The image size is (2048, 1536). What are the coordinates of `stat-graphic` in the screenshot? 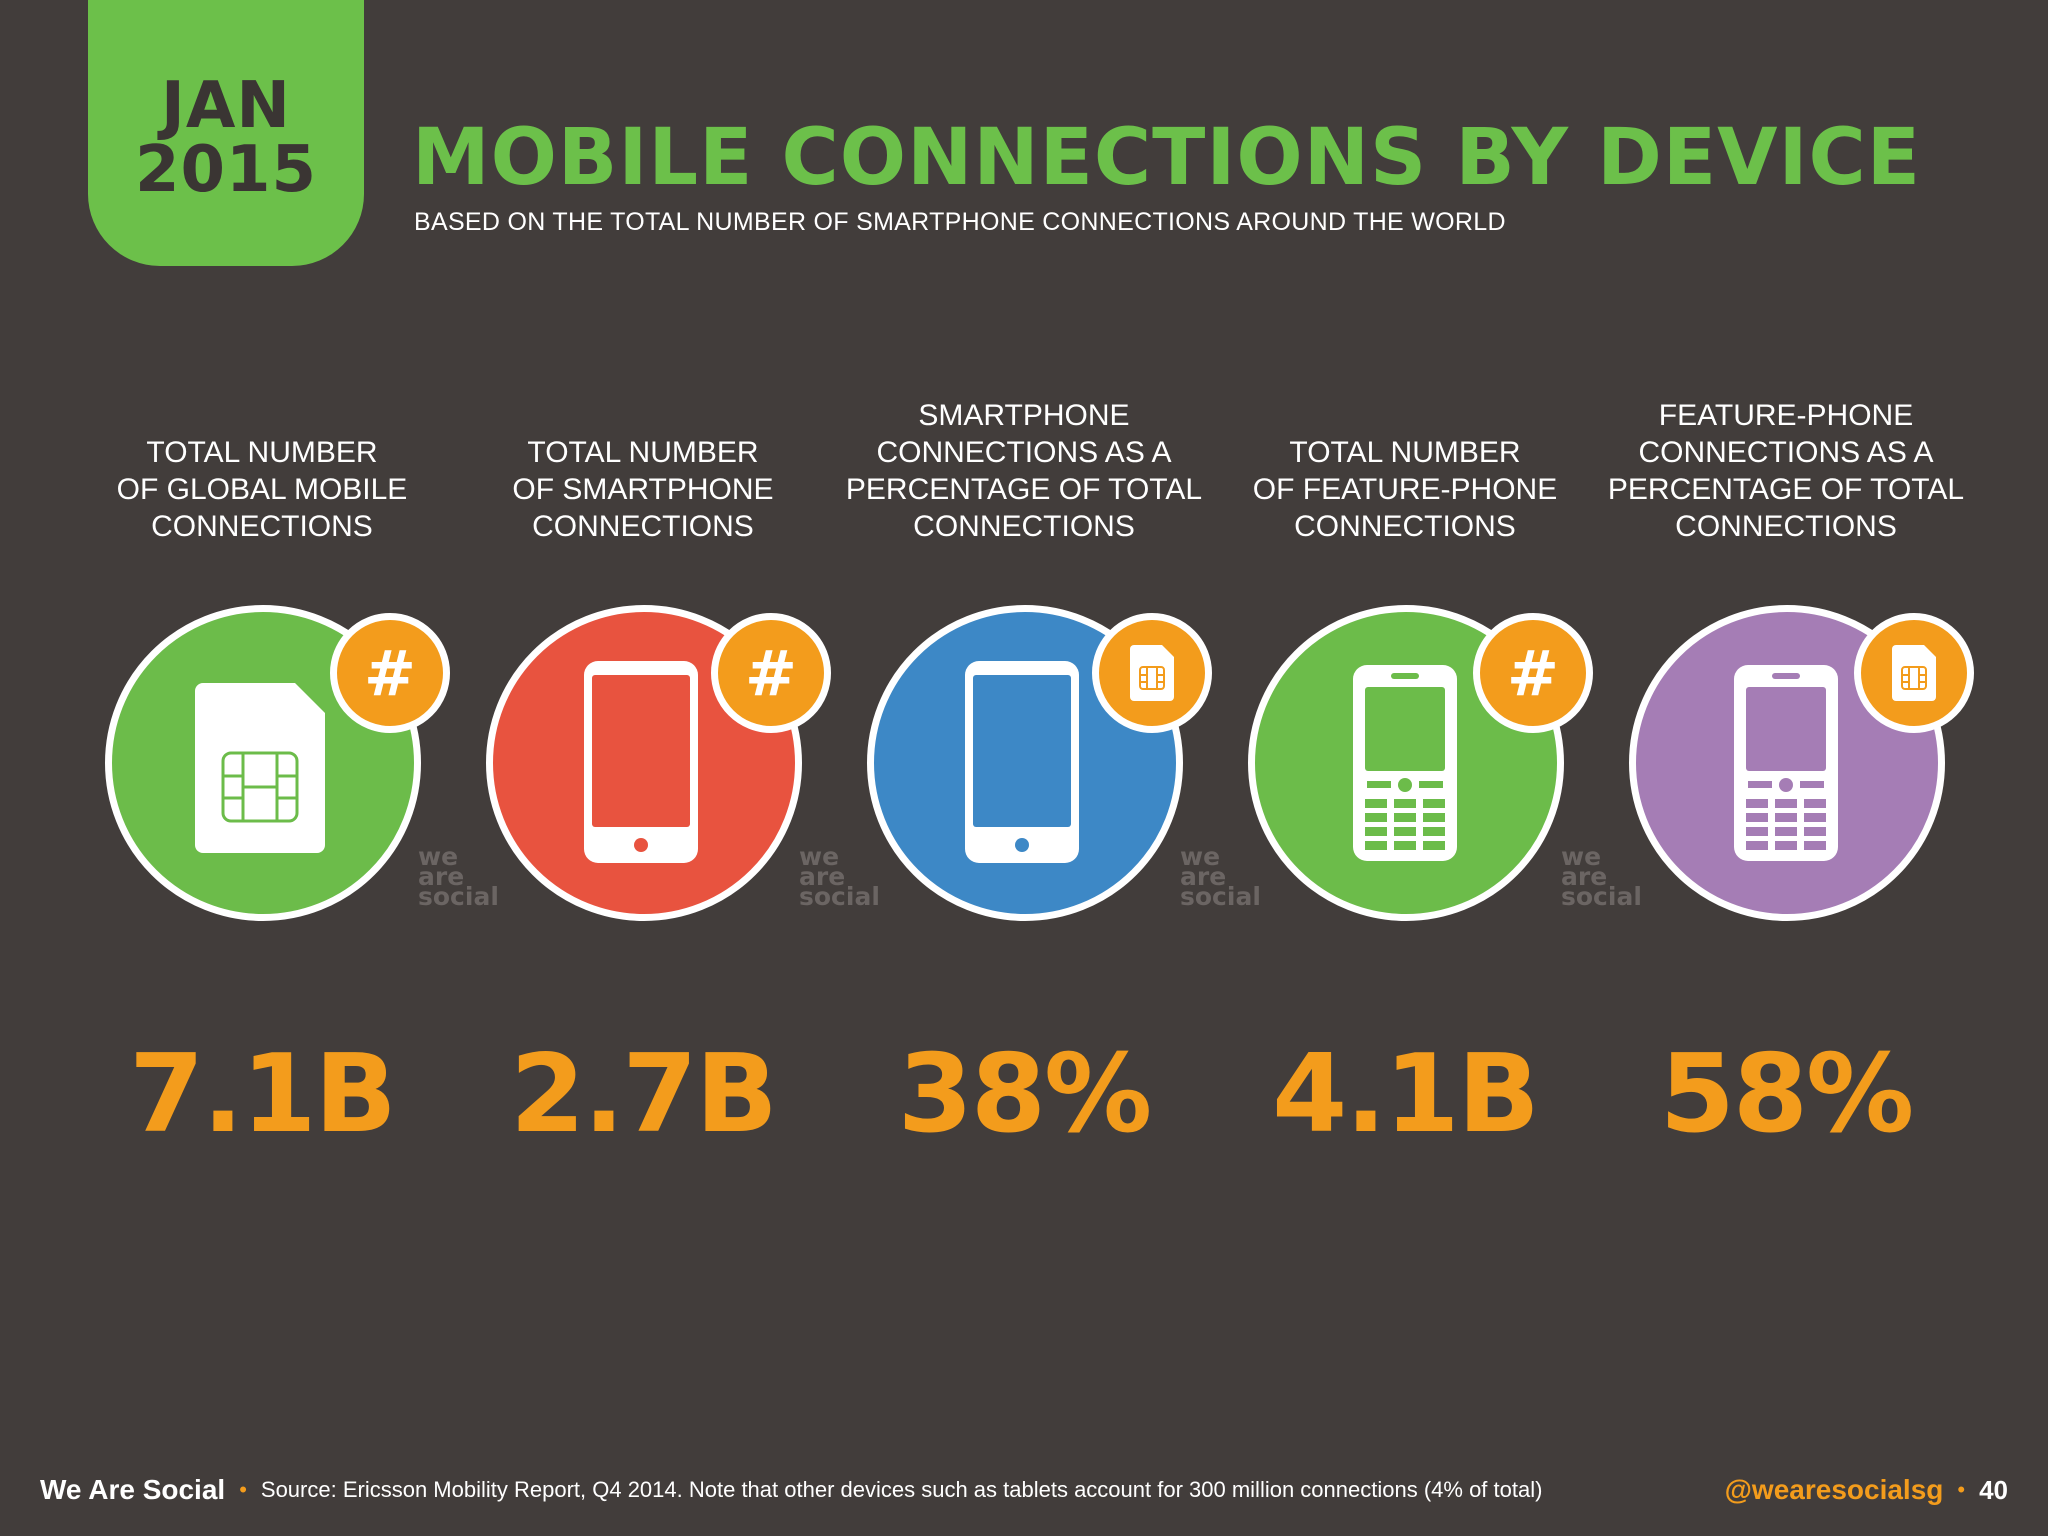 It's located at (1786, 775).